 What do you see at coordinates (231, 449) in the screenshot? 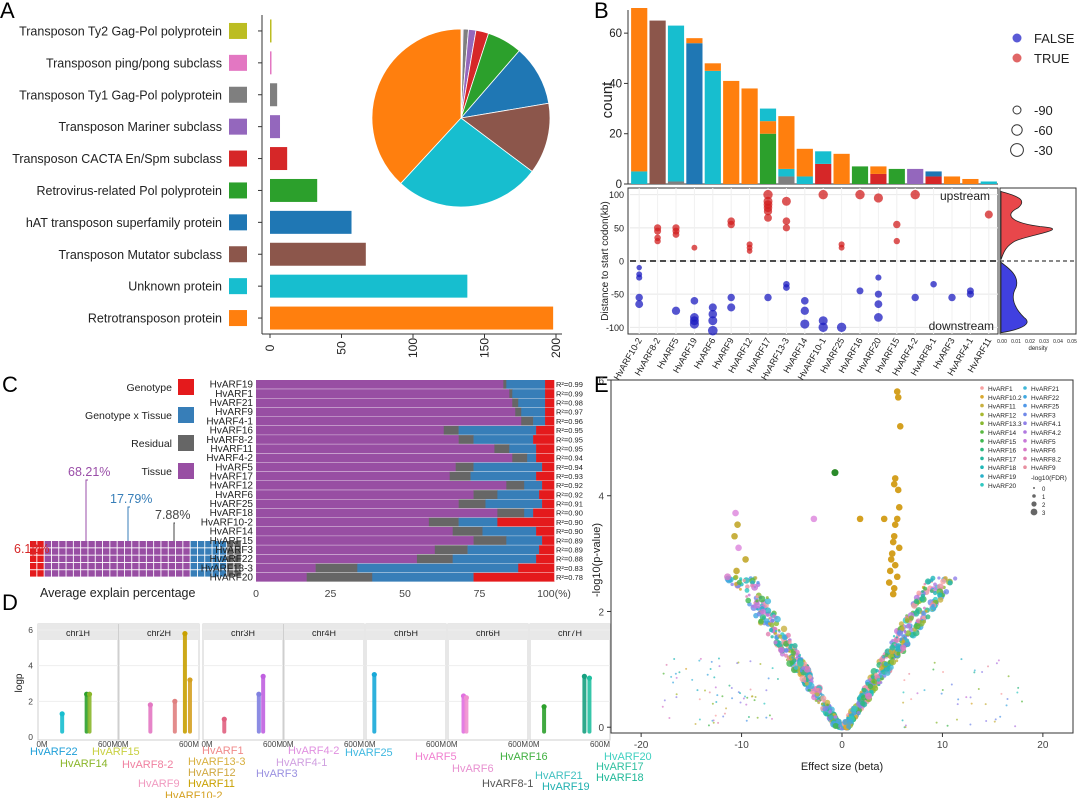
I see `c-gene-label: HvARF11` at bounding box center [231, 449].